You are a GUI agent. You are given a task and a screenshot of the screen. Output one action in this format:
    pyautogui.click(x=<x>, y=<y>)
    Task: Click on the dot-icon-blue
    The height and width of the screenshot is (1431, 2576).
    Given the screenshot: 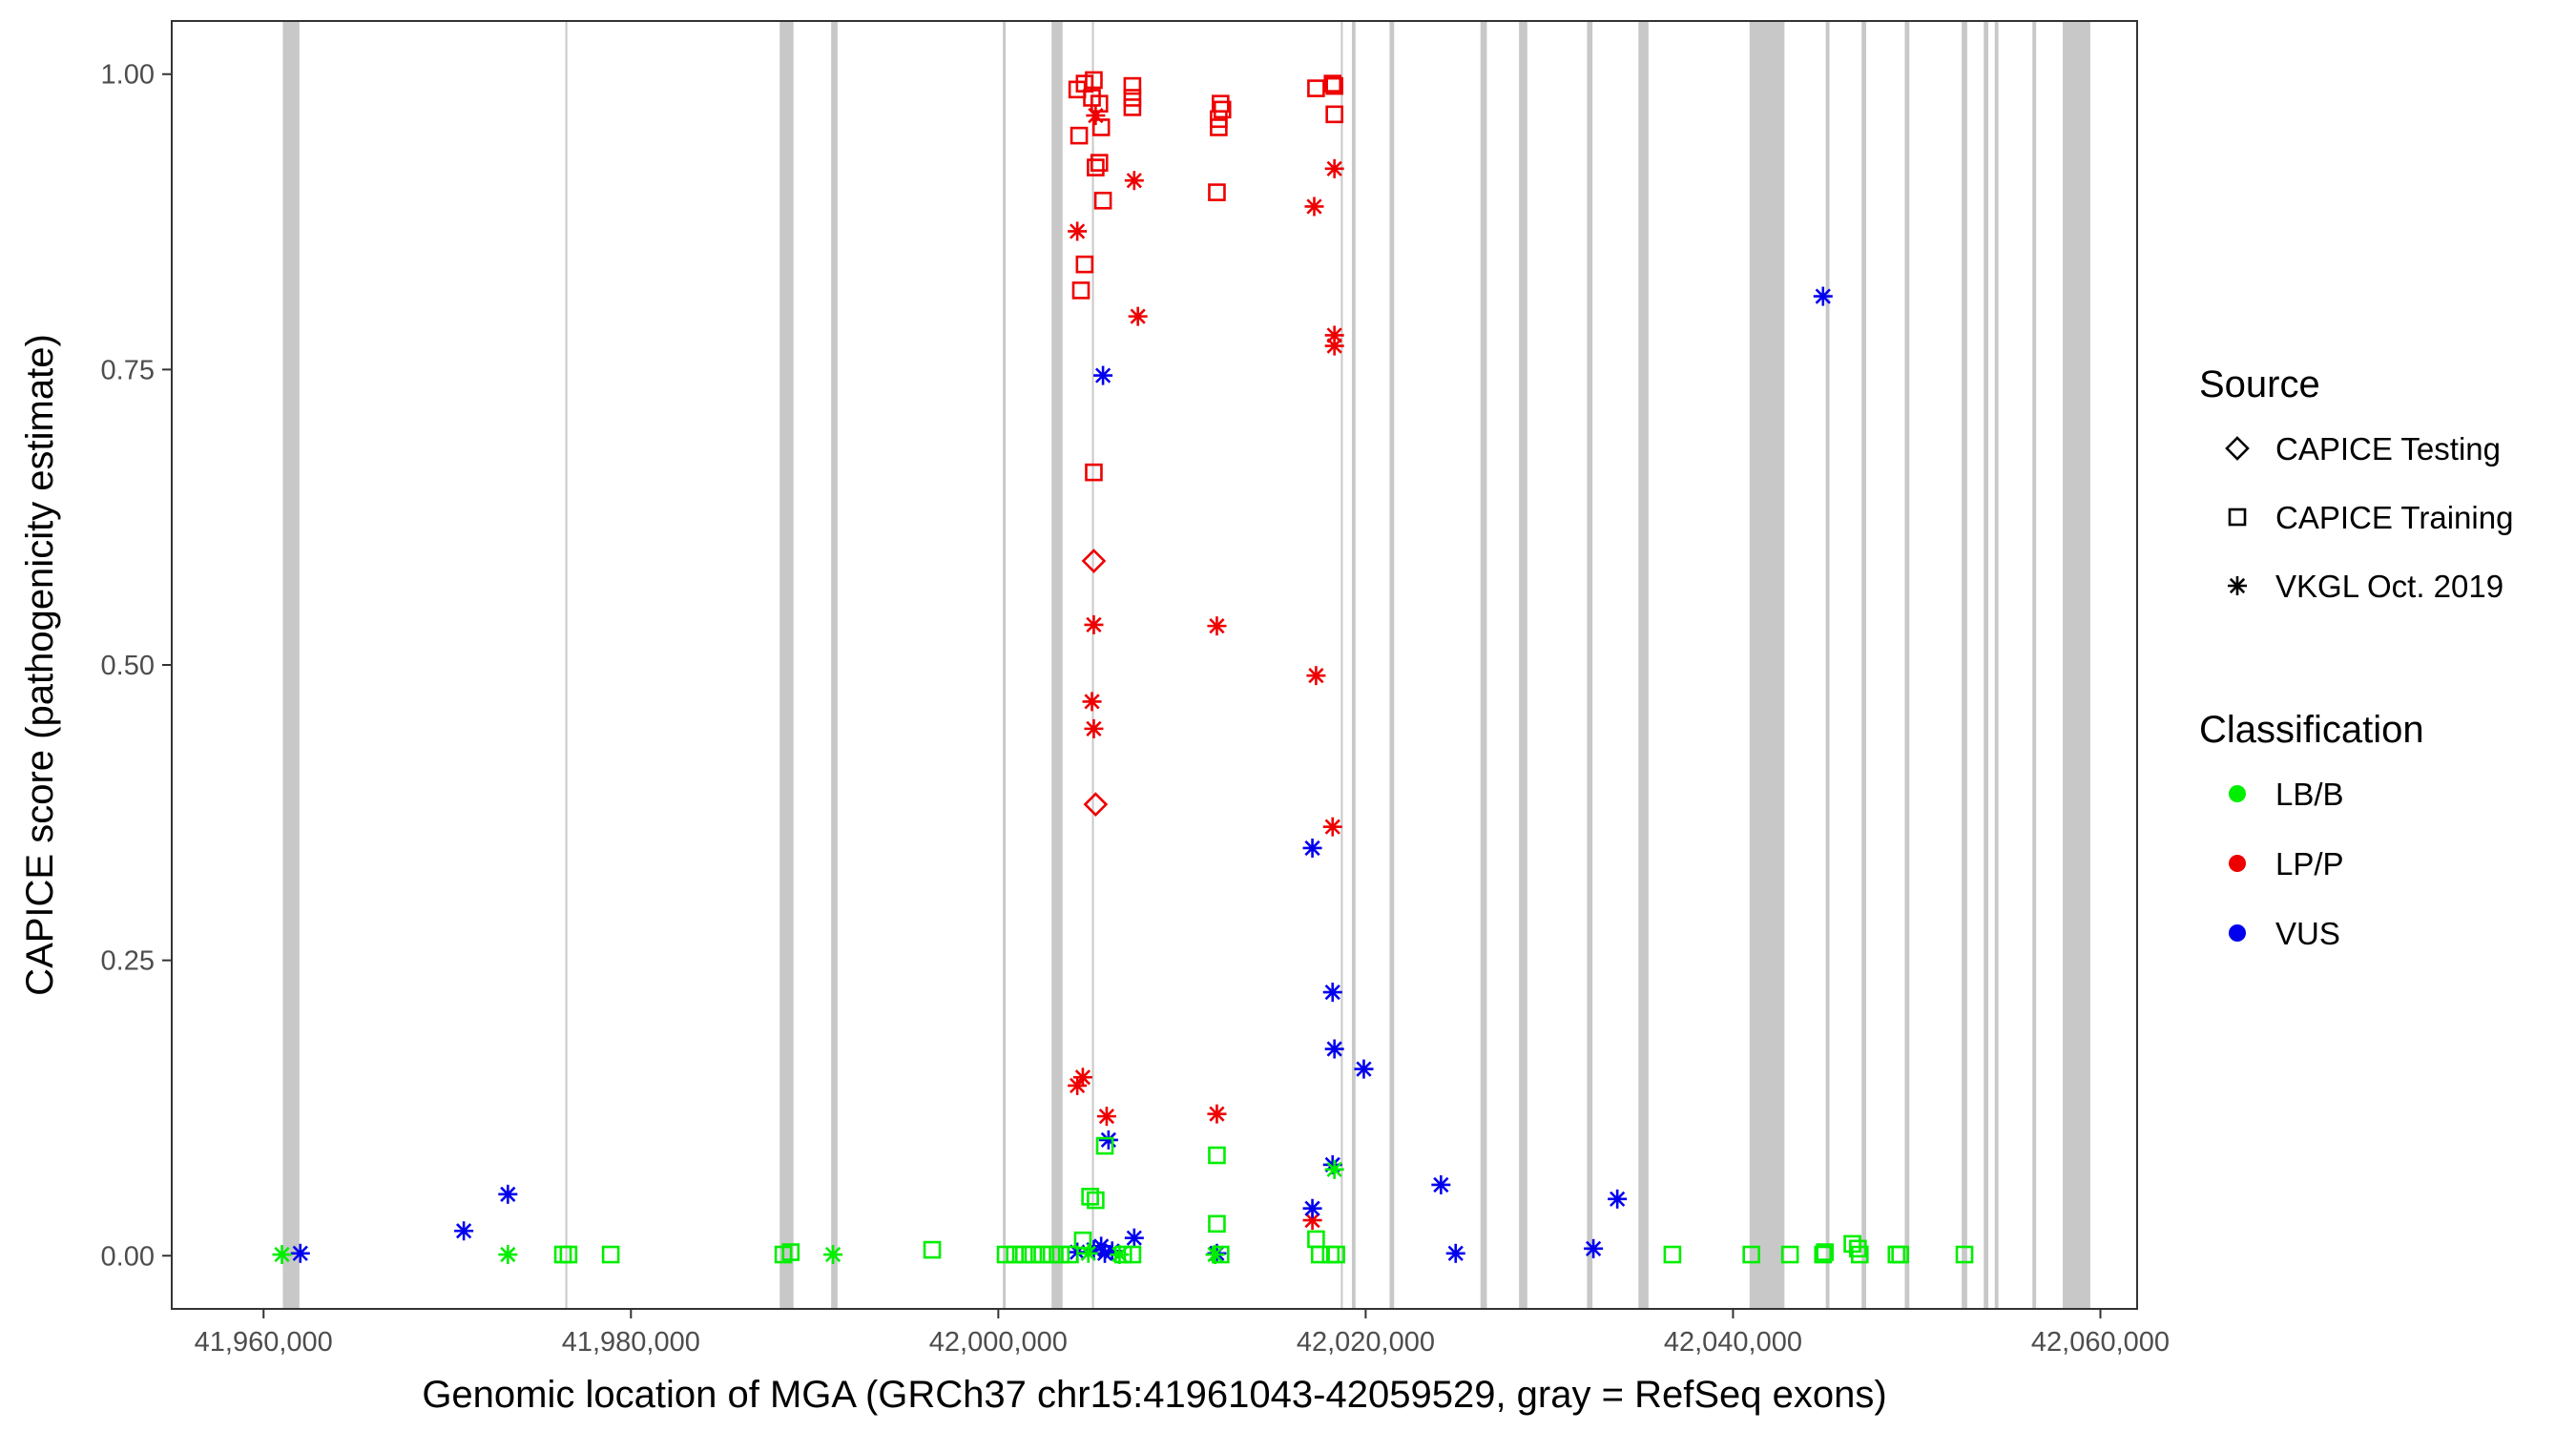 What is the action you would take?
    pyautogui.click(x=2237, y=933)
    